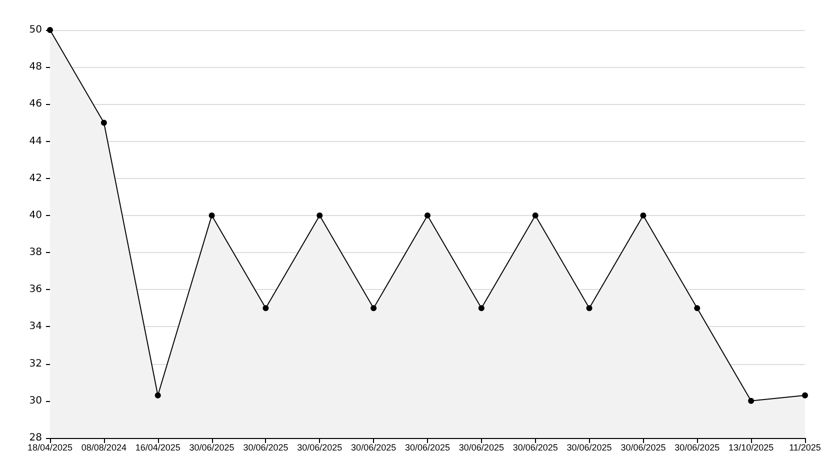  Describe the element at coordinates (50, 447) in the screenshot. I see `x-tick-label: 18/04/2025` at that location.